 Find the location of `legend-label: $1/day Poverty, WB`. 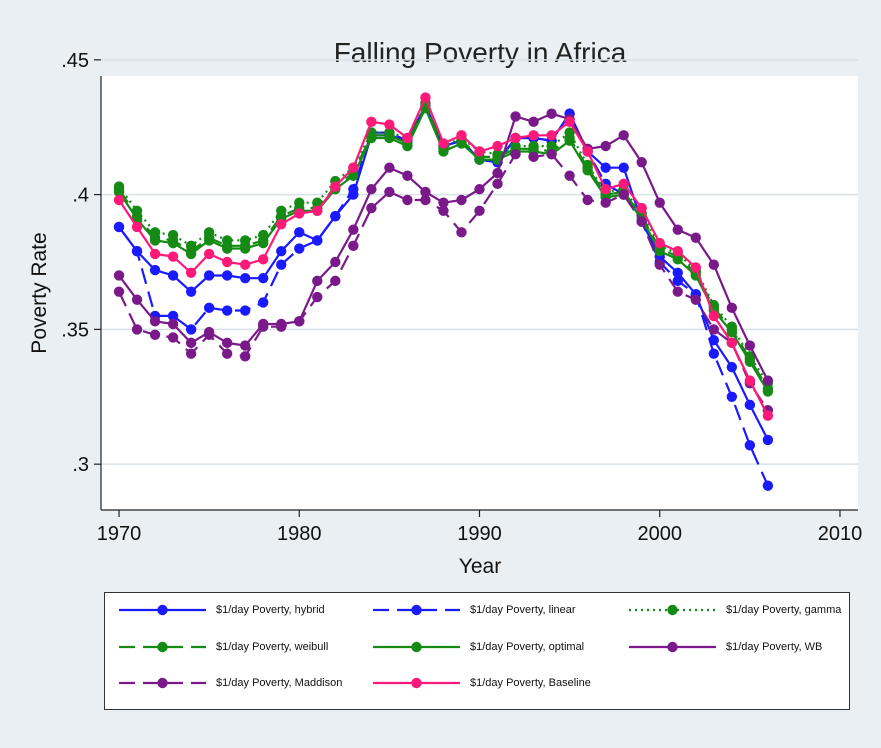

legend-label: $1/day Poverty, WB is located at coordinates (774, 647).